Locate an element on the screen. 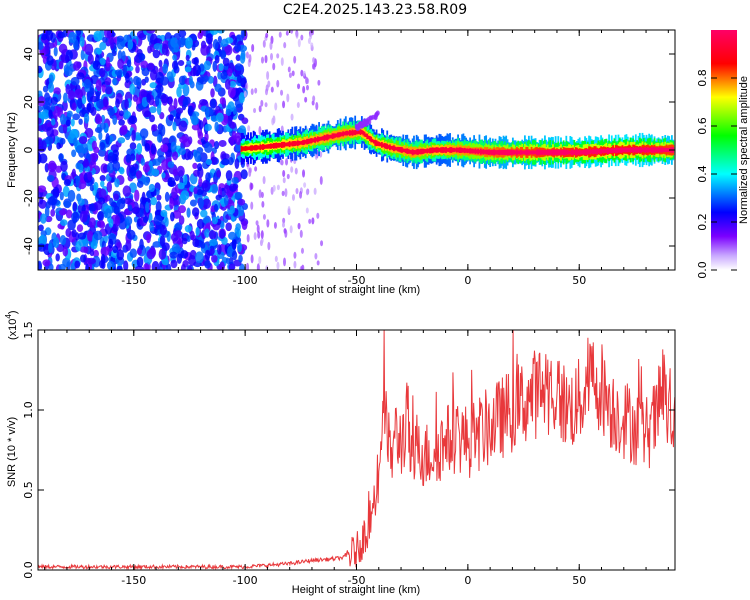 The image size is (750, 600). x-tick-label: -50 is located at coordinates (357, 280).